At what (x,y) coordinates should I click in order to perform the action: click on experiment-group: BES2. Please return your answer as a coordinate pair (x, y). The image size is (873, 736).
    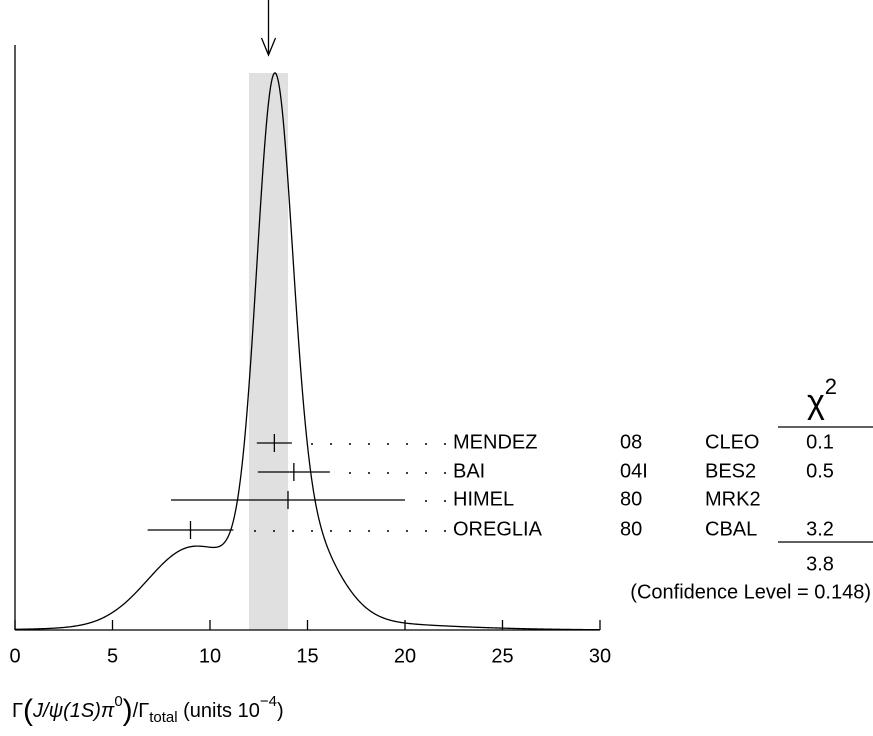
    Looking at the image, I should click on (730, 471).